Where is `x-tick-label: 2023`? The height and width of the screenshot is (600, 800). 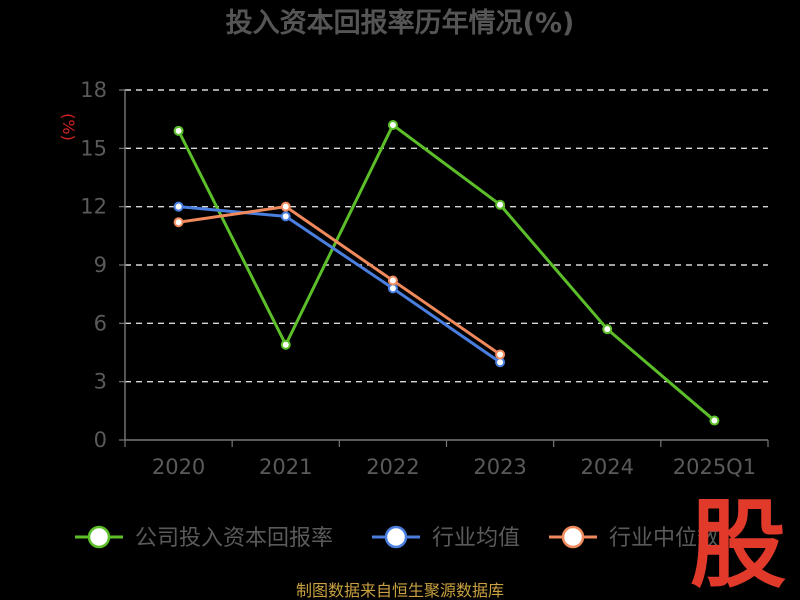 x-tick-label: 2023 is located at coordinates (499, 467).